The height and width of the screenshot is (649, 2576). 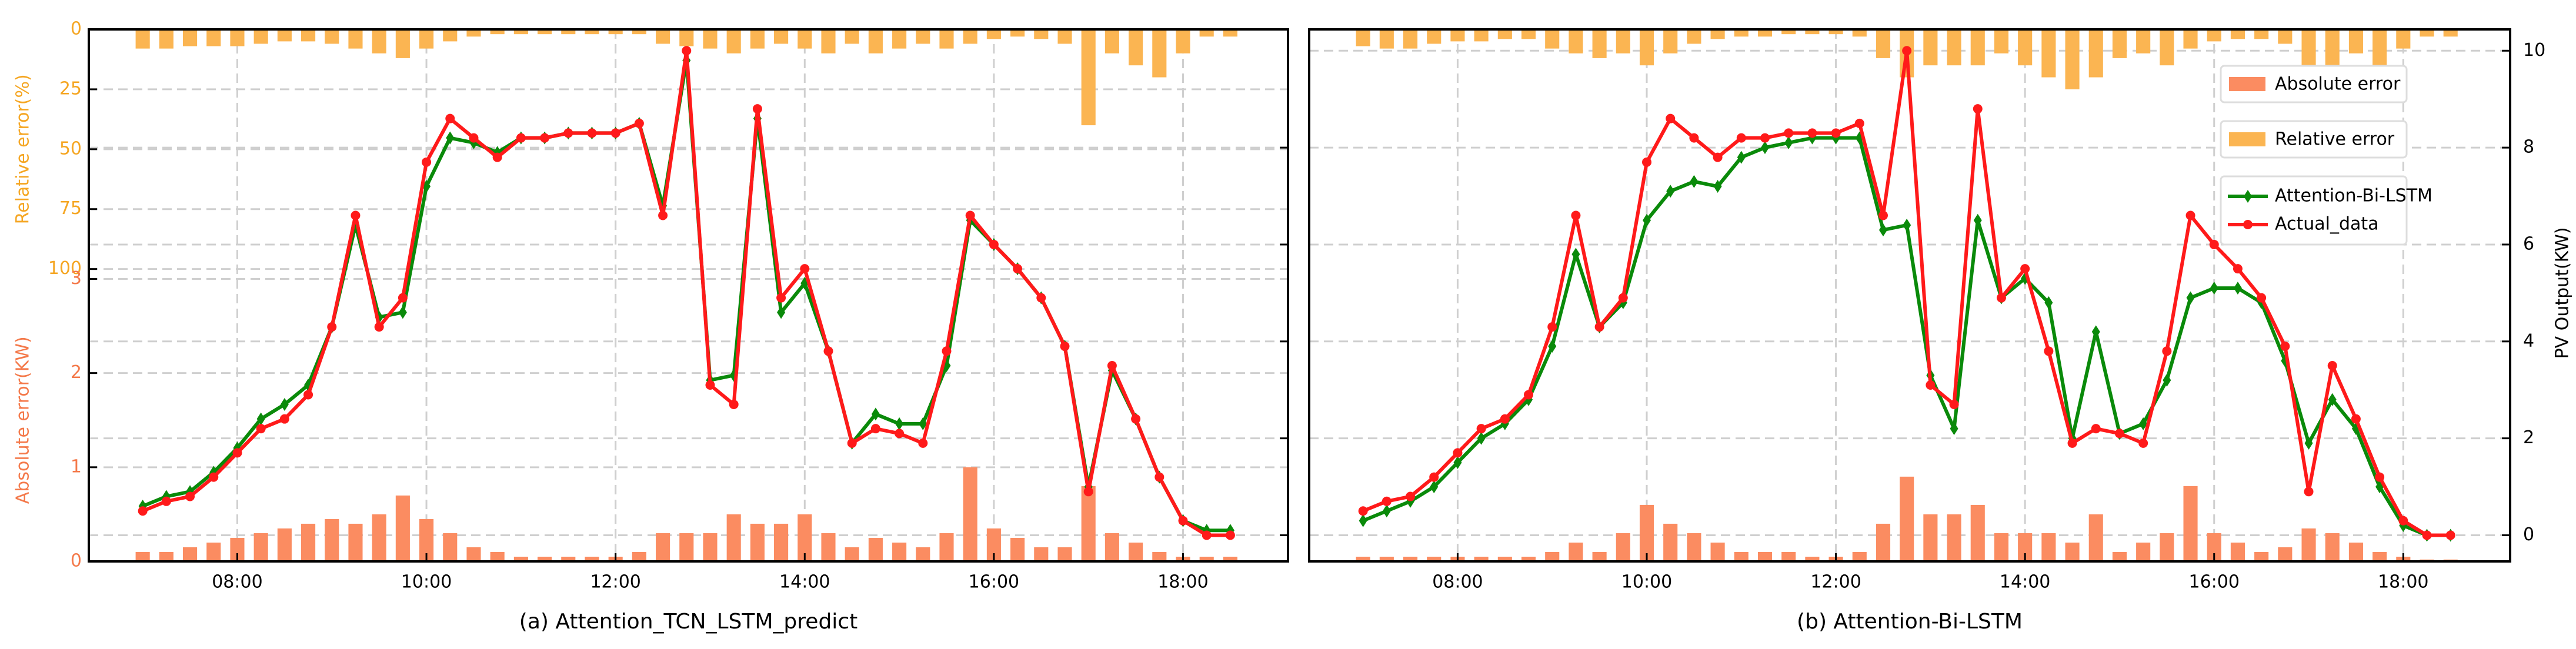 I want to click on x-tick-label: 12:00, so click(x=1835, y=582).